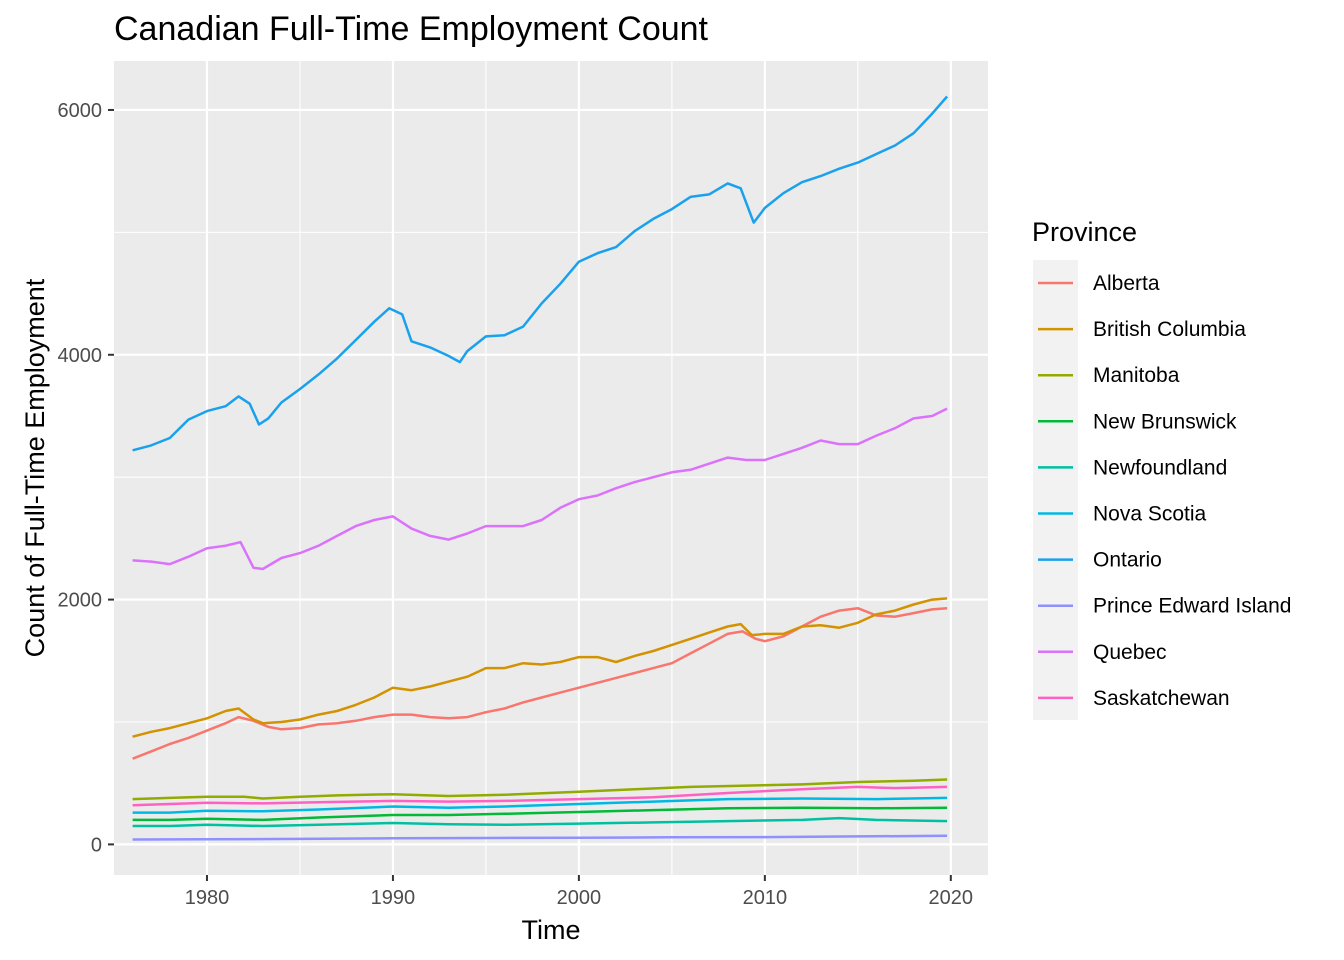 The height and width of the screenshot is (960, 1344). Describe the element at coordinates (1126, 283) in the screenshot. I see `legend-label-alberta: Alberta` at that location.